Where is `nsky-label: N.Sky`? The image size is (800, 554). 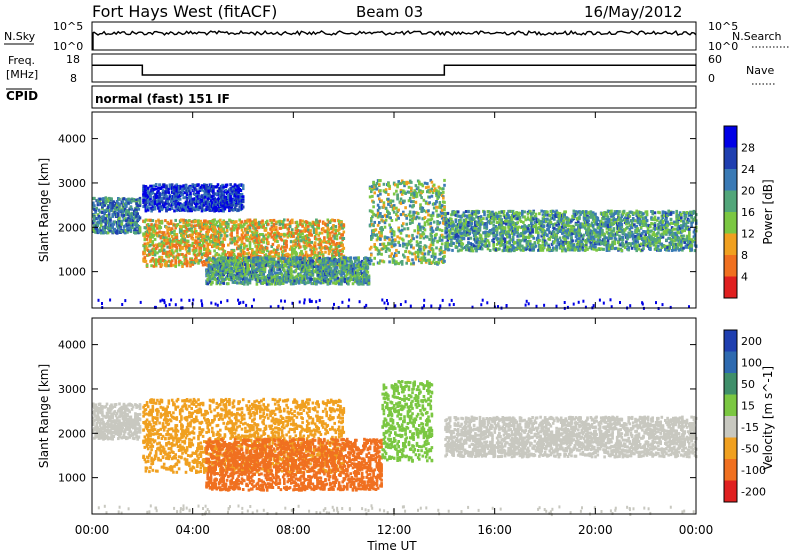
nsky-label: N.Sky is located at coordinates (20, 36).